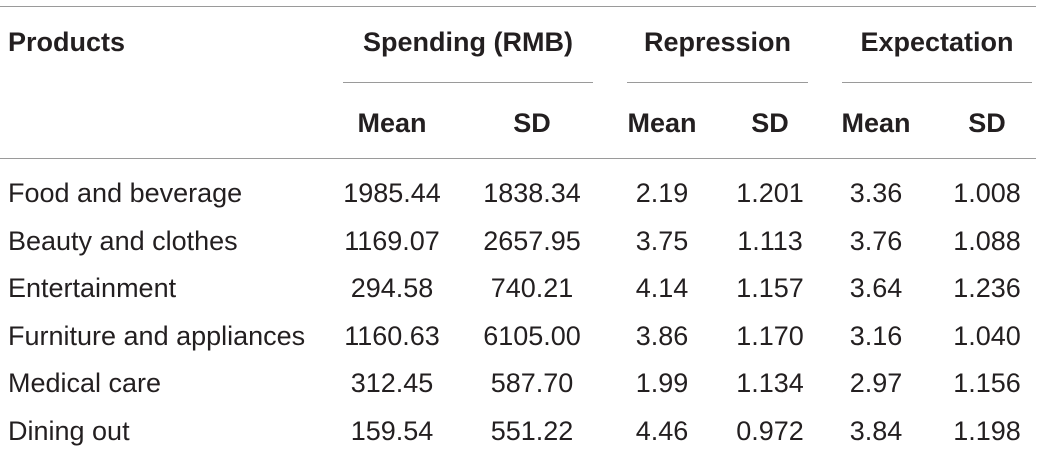 This screenshot has height=452, width=1039. What do you see at coordinates (987, 288) in the screenshot?
I see `row-value: 1.236` at bounding box center [987, 288].